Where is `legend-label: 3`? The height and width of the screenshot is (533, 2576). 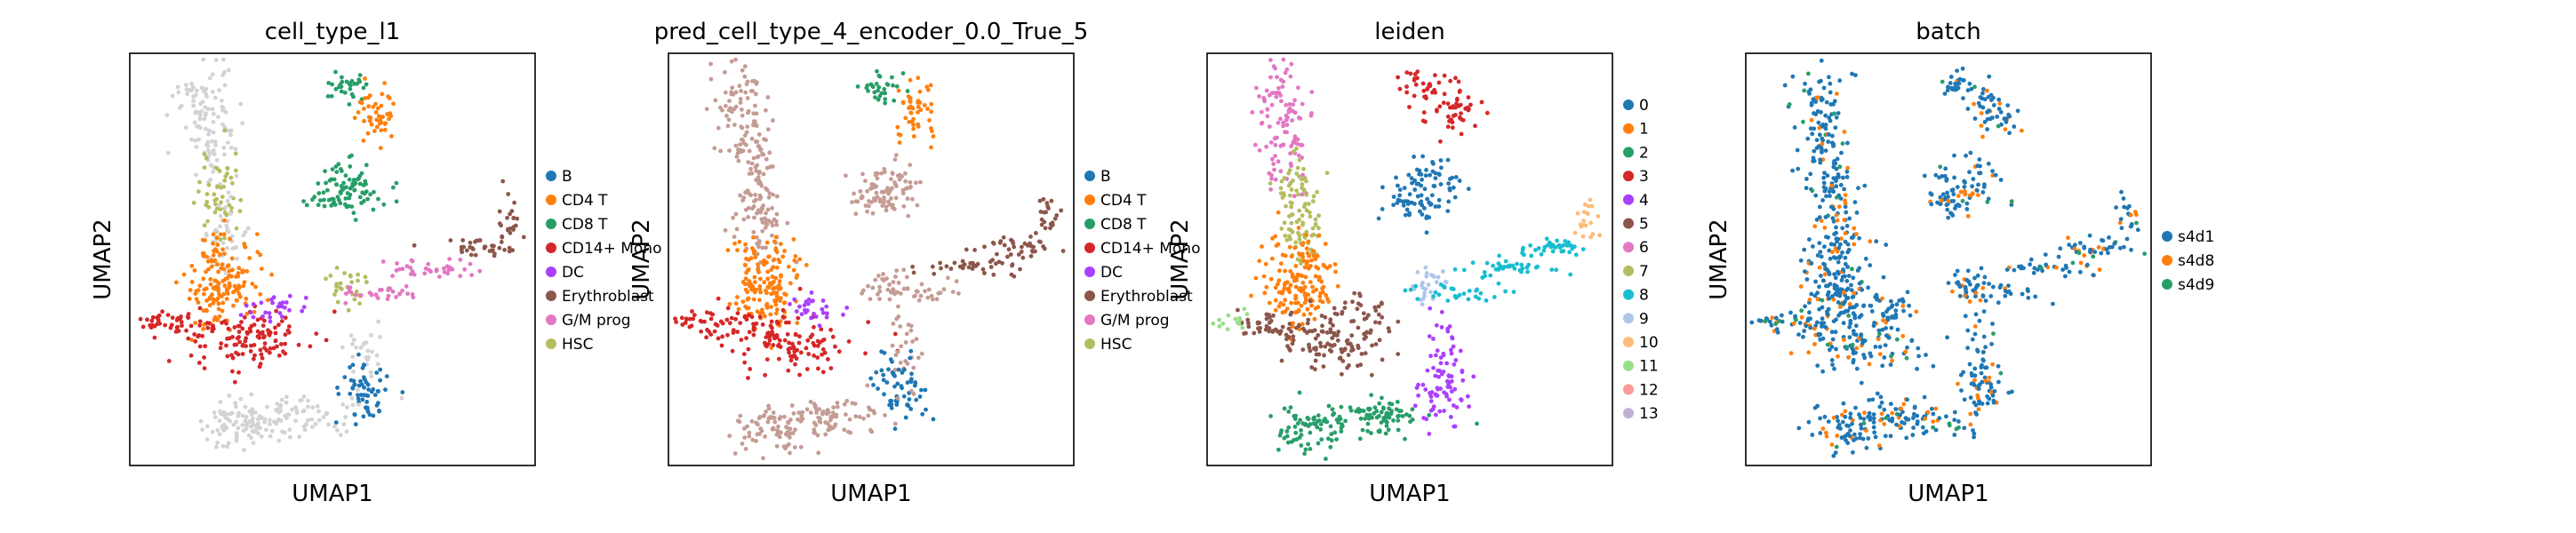
legend-label: 3 is located at coordinates (1644, 177).